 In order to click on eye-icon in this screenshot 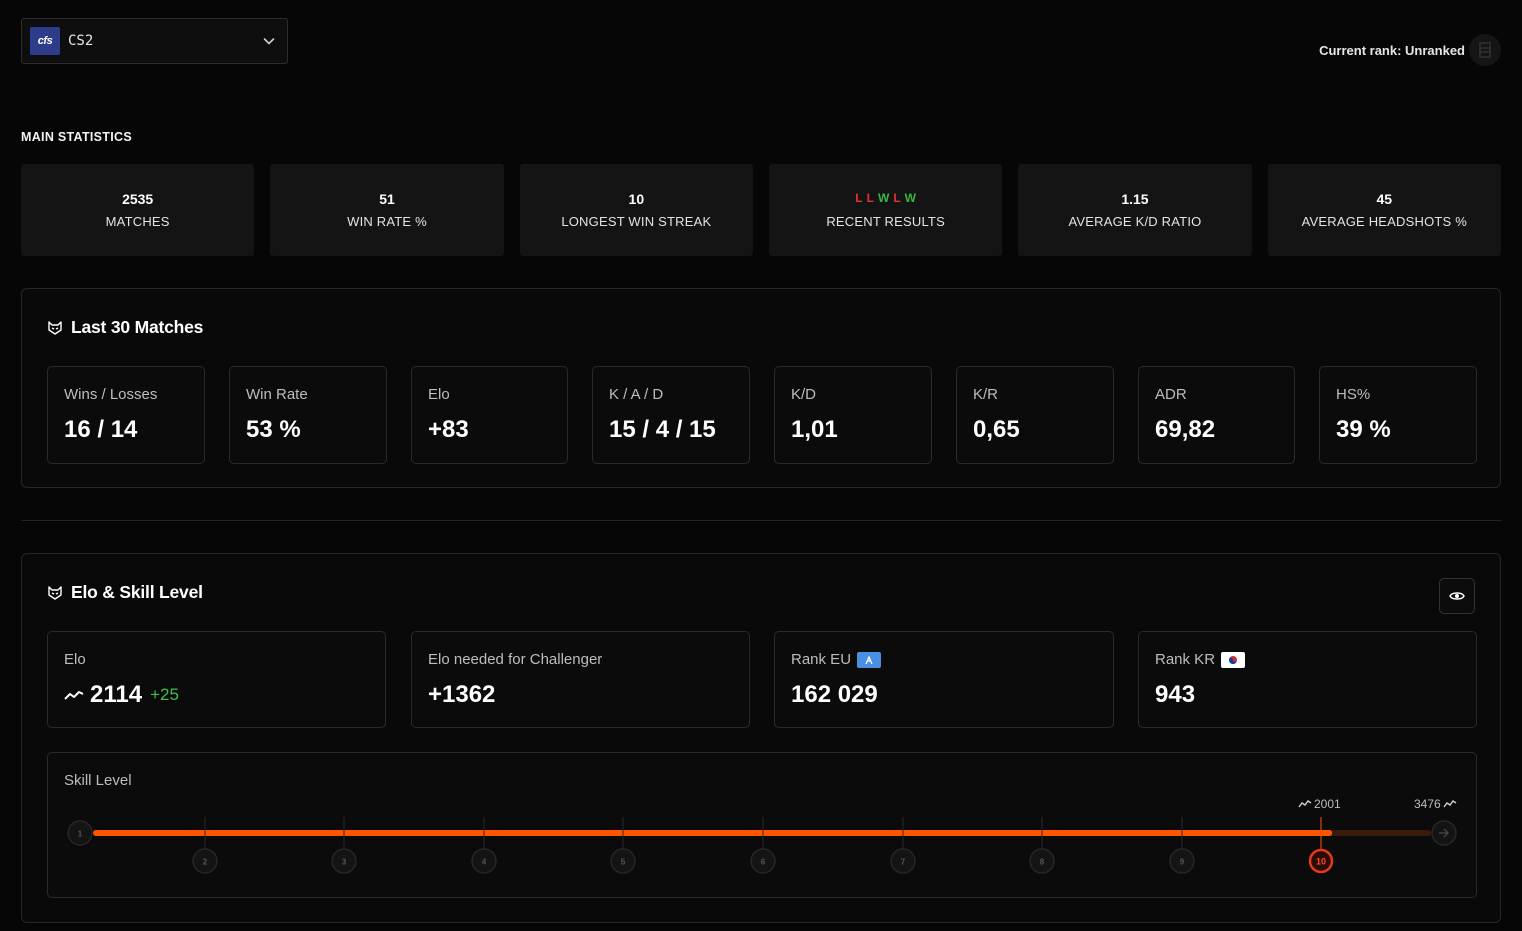, I will do `click(1457, 596)`.